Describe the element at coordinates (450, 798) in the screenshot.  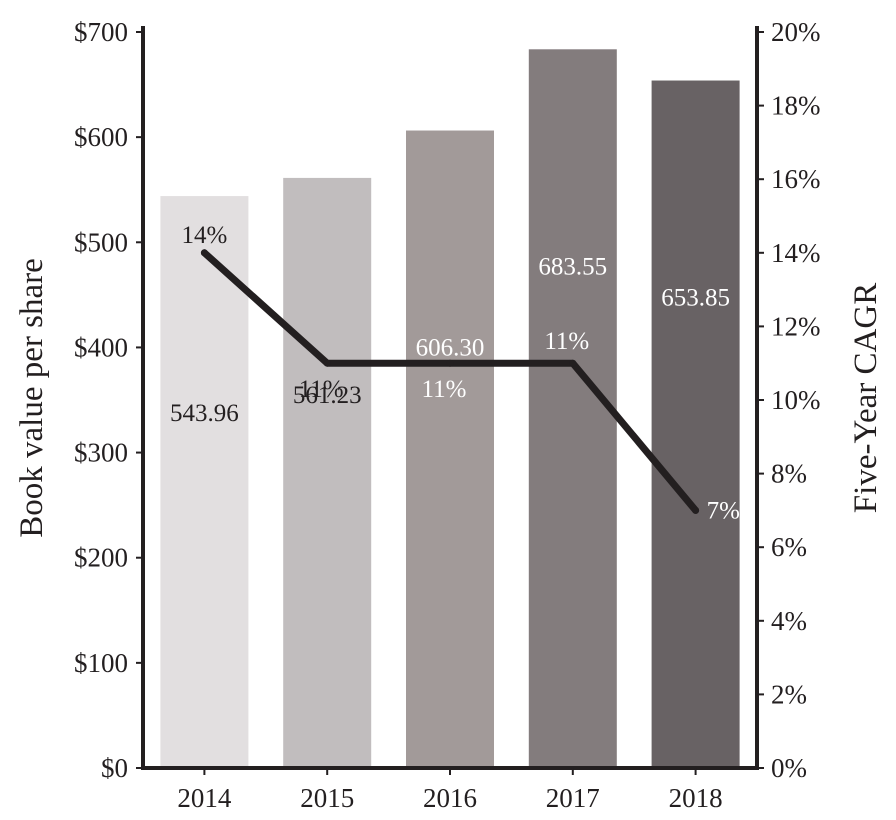
I see `x-tick-label: 2016` at that location.